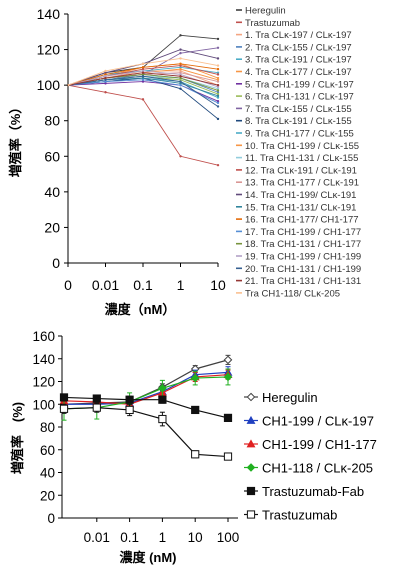 The image size is (400, 576). I want to click on top-chart-legend-label: 3. Tra CLκ-191 / CLκ-197, so click(298, 60).